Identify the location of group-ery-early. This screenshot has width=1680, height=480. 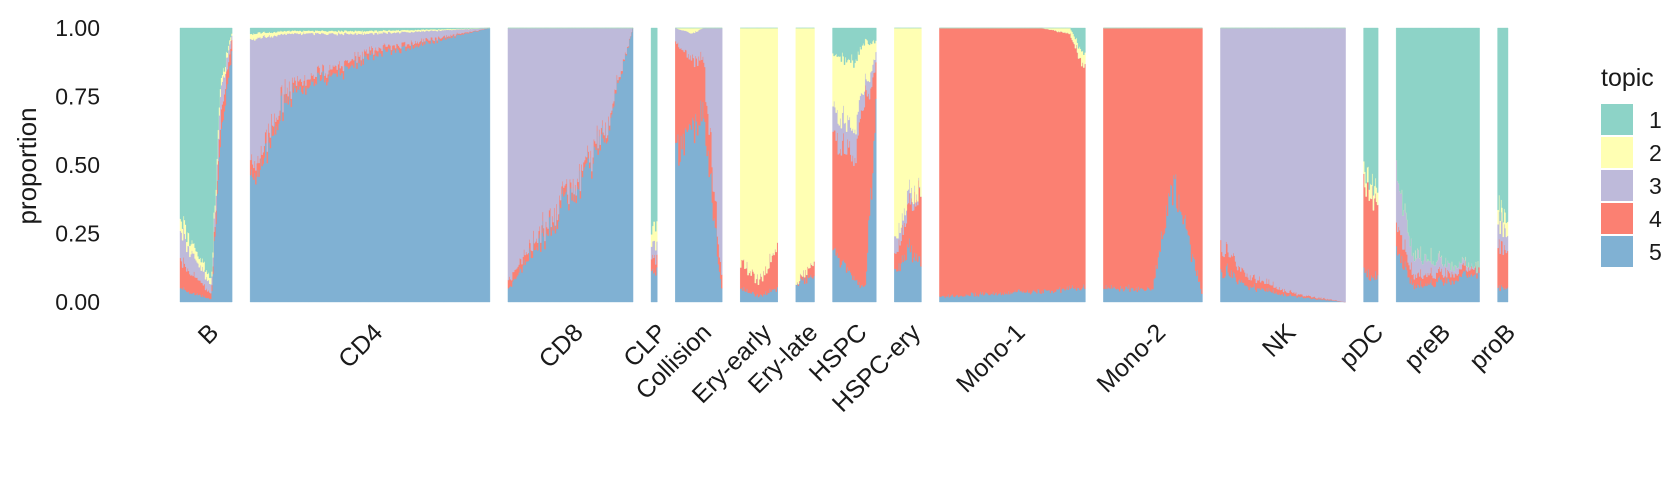
(759, 165).